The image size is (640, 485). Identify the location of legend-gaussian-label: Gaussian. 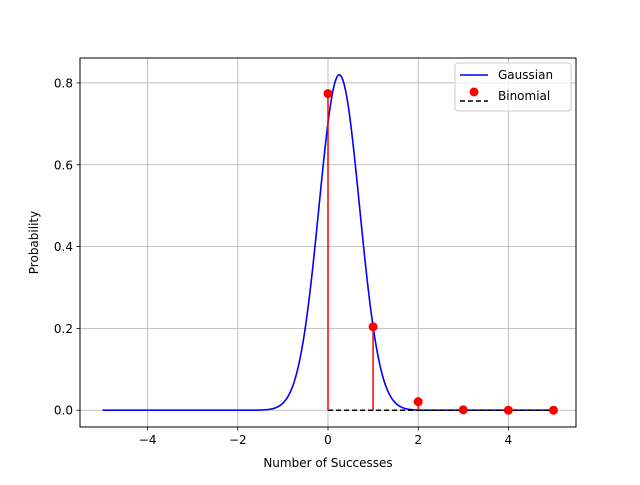
(525, 75).